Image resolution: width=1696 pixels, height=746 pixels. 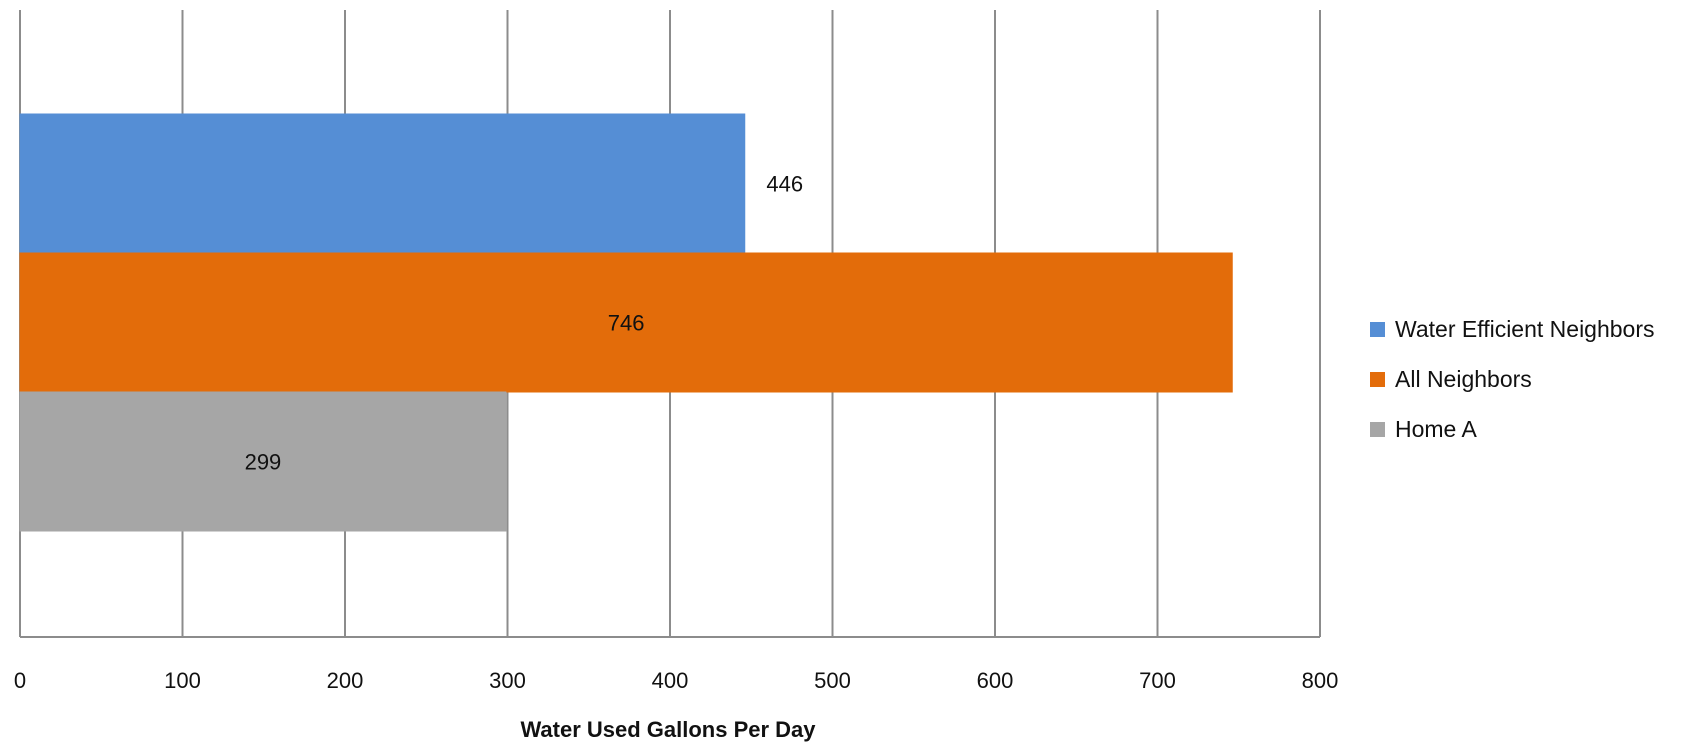 I want to click on x-tick-label-0: 0, so click(x=20, y=680).